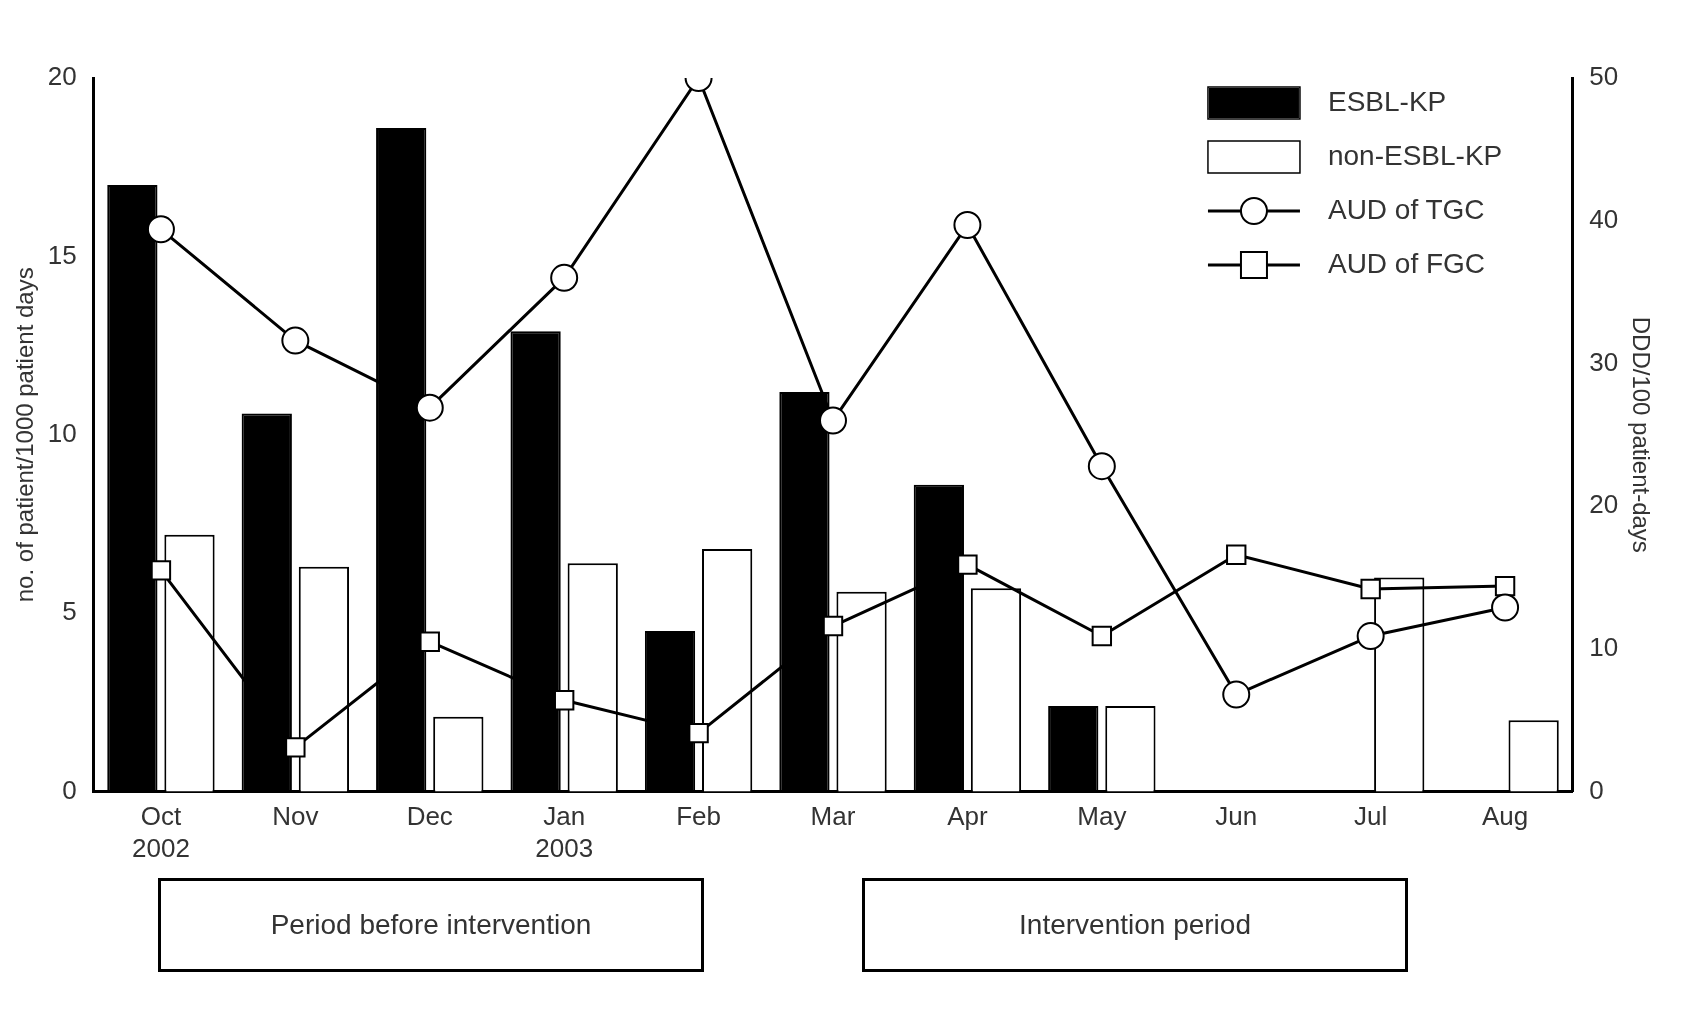 This screenshot has width=1690, height=1016. I want to click on y-tick-label: 10, so click(62, 432).